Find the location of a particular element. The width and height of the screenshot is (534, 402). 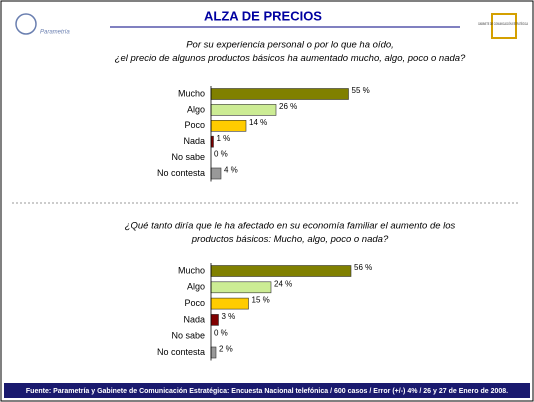

logo-circle is located at coordinates (26, 24).